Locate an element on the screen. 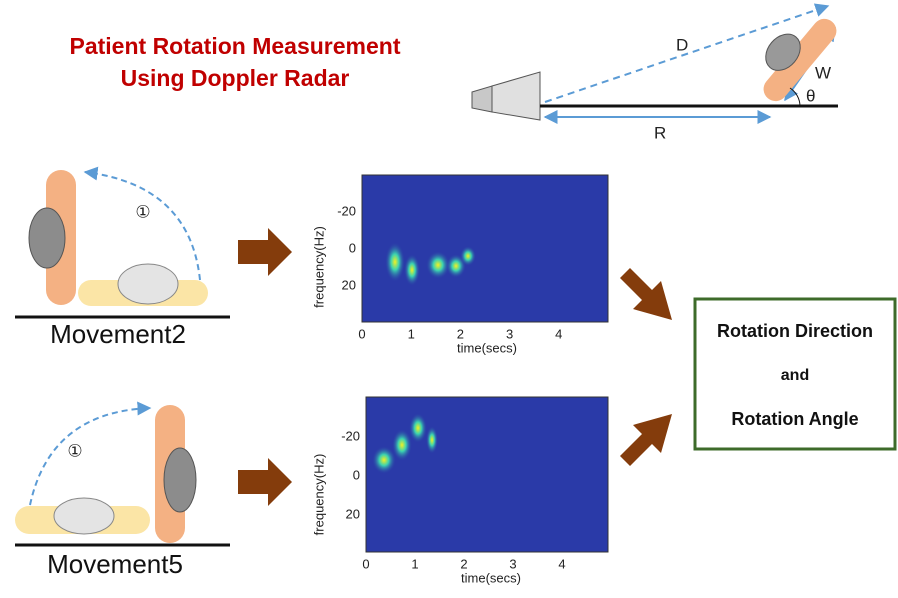 The image size is (898, 598). width-label: W is located at coordinates (823, 72).